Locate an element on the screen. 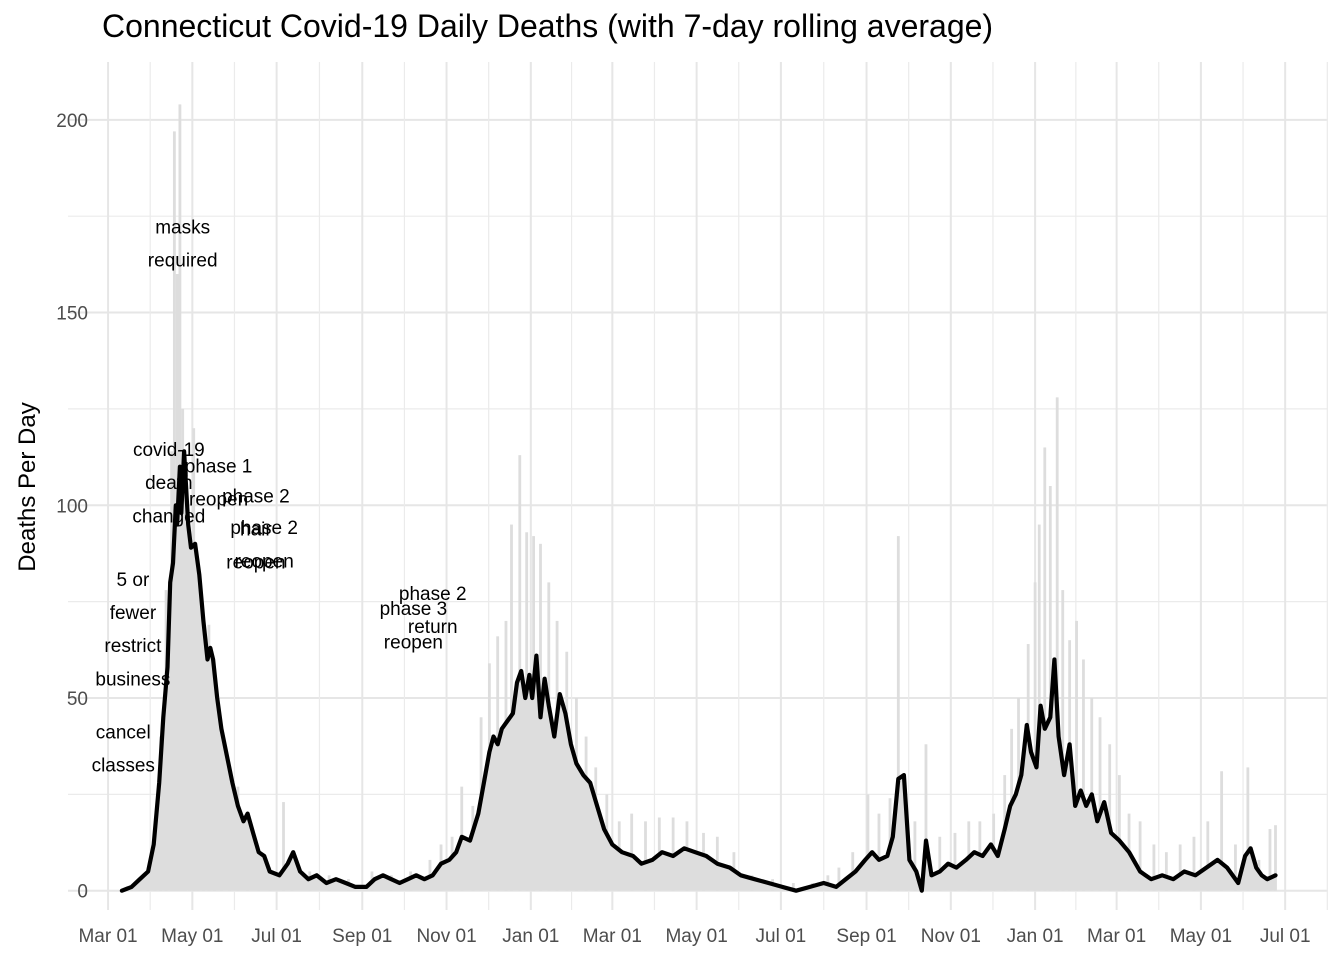 The image size is (1344, 960). annotation: phase 2 reopen is located at coordinates (264, 545).